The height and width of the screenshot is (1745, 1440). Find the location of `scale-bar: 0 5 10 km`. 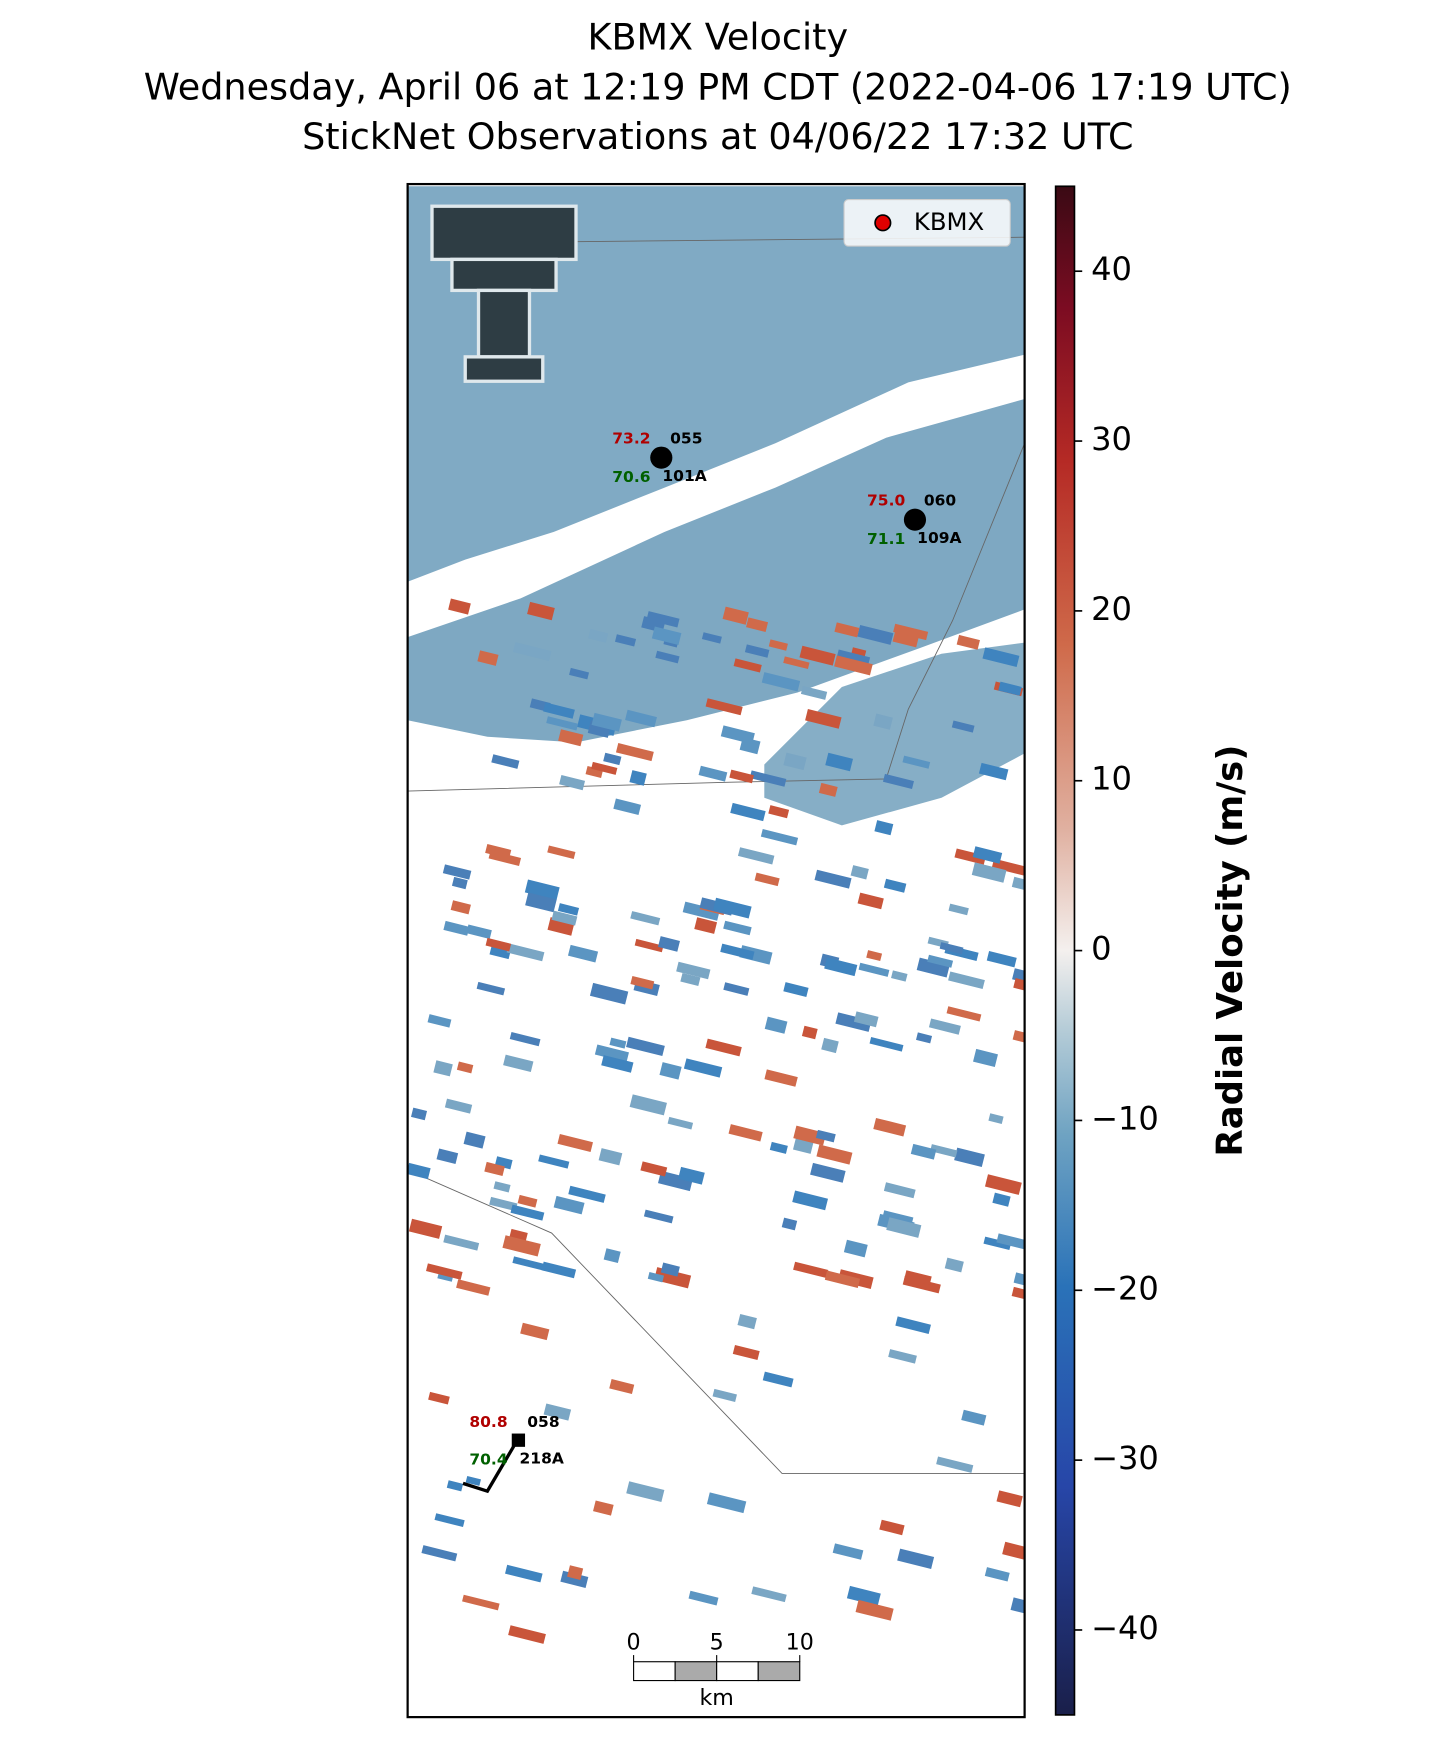

scale-bar: 0 5 10 km is located at coordinates (720, 1669).